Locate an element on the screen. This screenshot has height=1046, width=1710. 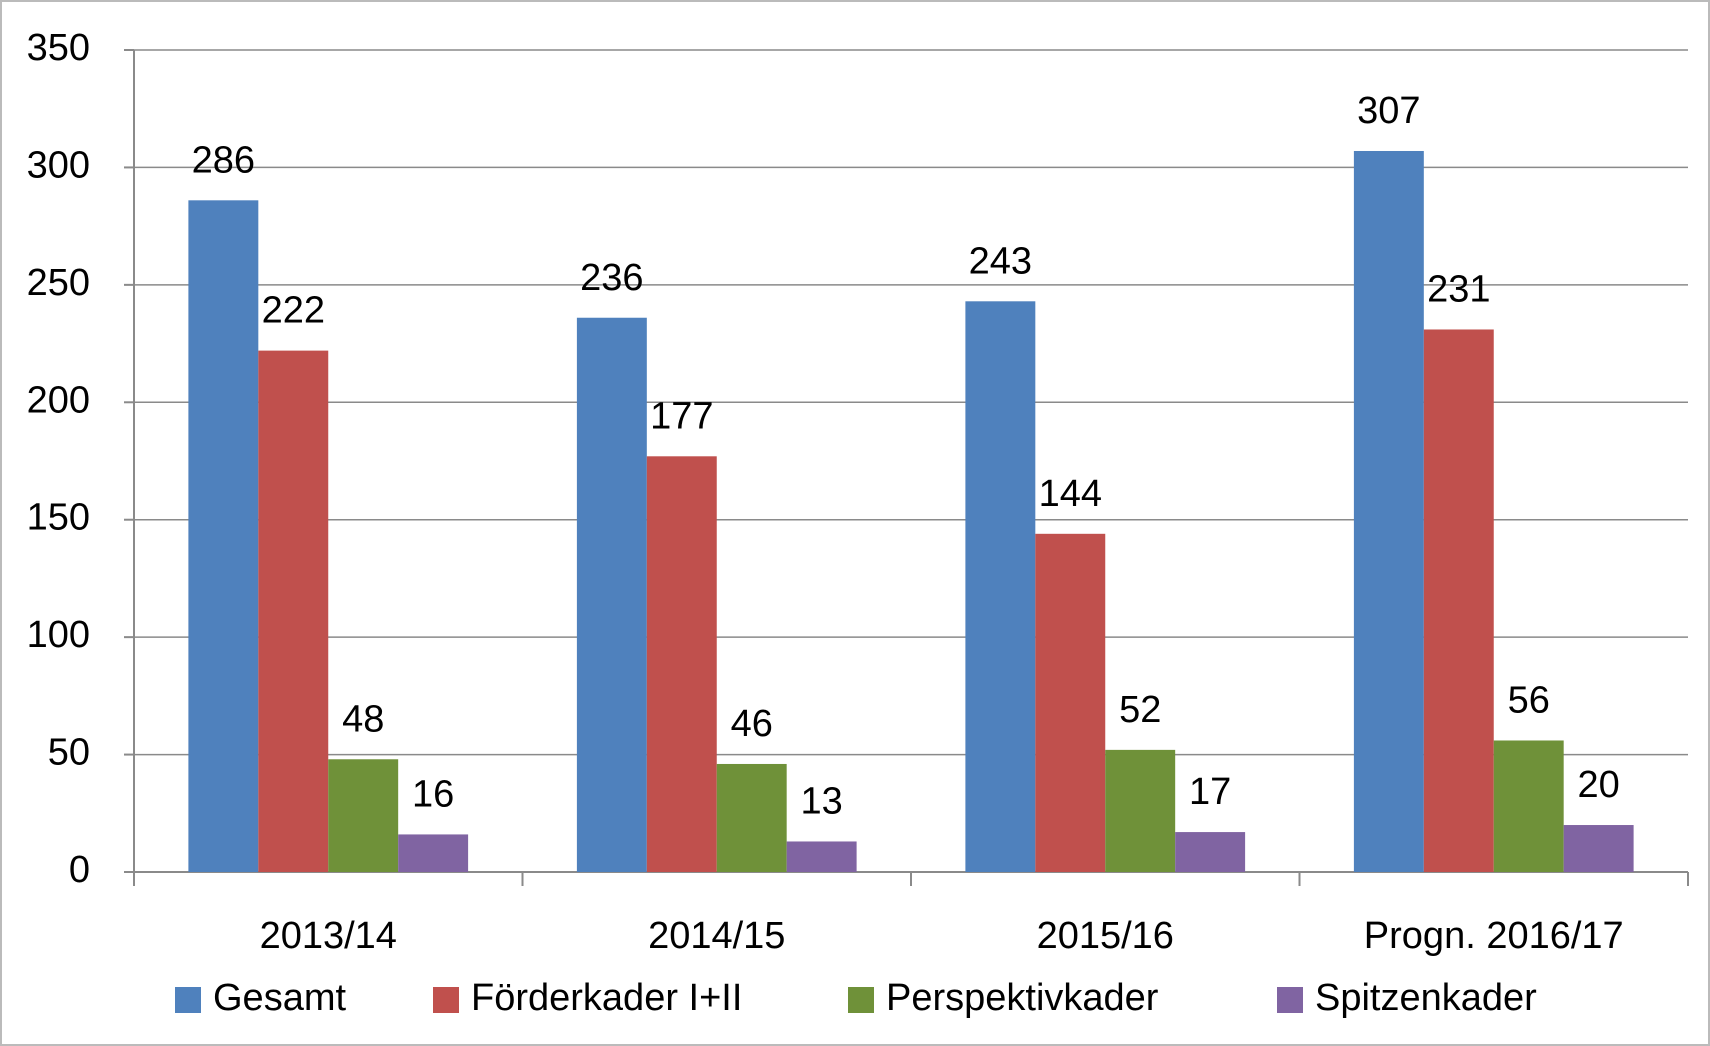
x-tick-label: 2014/15 is located at coordinates (716, 936).